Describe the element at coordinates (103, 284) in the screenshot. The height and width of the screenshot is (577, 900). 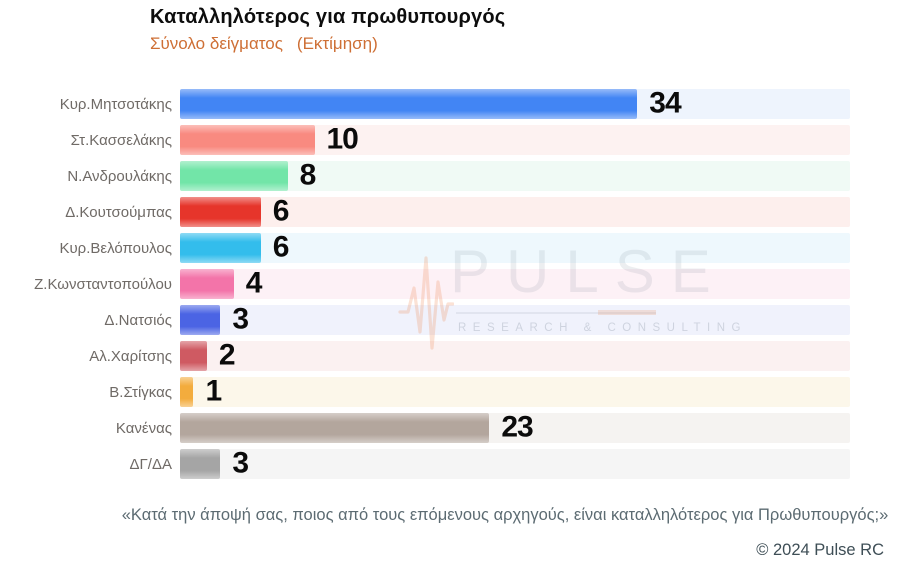
I see `category-label: Ζ.Κωνσταντοπούλου` at that location.